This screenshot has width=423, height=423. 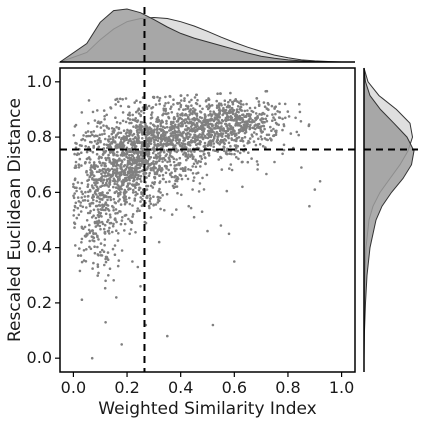 I want to click on y-tick-label: 0.8, so click(x=39, y=136).